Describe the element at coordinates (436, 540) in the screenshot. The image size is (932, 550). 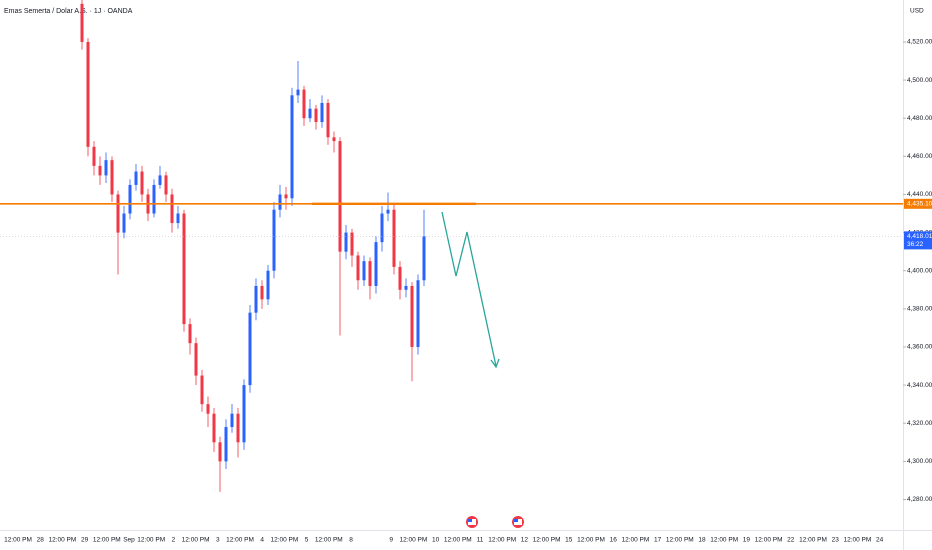
I see `x-tick-label: 10` at that location.